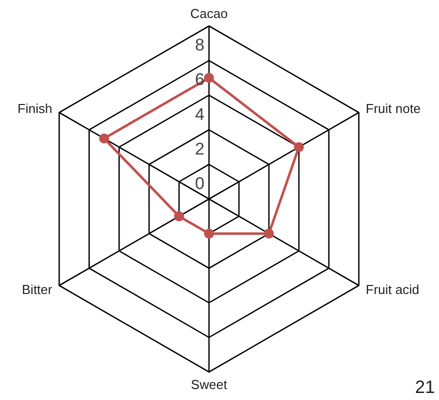  What do you see at coordinates (209, 13) in the screenshot?
I see `spoke-label: Cacao` at bounding box center [209, 13].